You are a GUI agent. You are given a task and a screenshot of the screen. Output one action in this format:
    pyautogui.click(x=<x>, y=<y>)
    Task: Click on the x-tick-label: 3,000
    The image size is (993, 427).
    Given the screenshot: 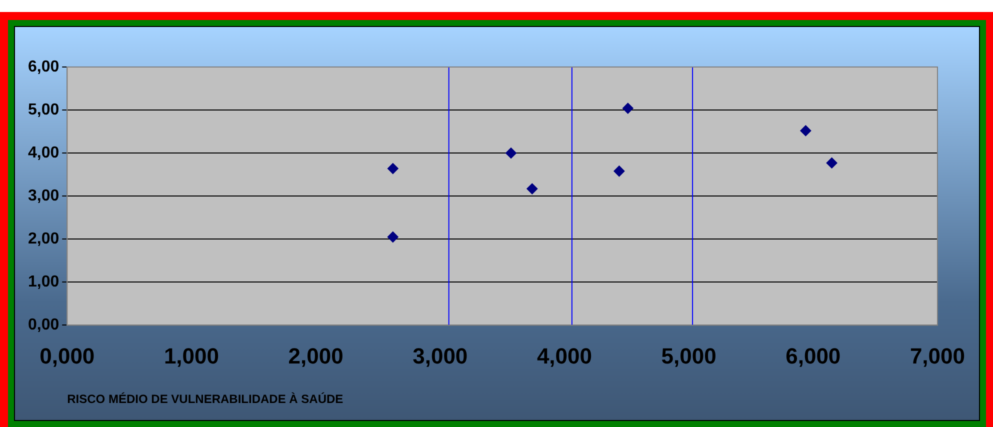 What is the action you would take?
    pyautogui.click(x=440, y=355)
    